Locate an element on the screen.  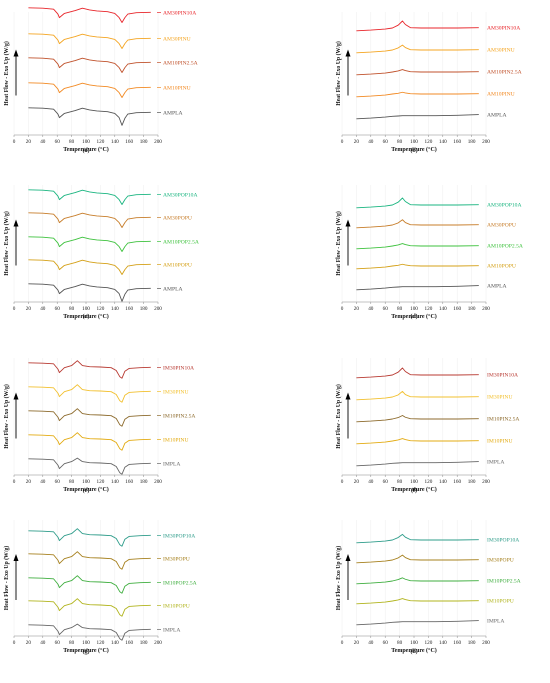
series-label: IM30PIN10A is located at coordinates (178, 368).